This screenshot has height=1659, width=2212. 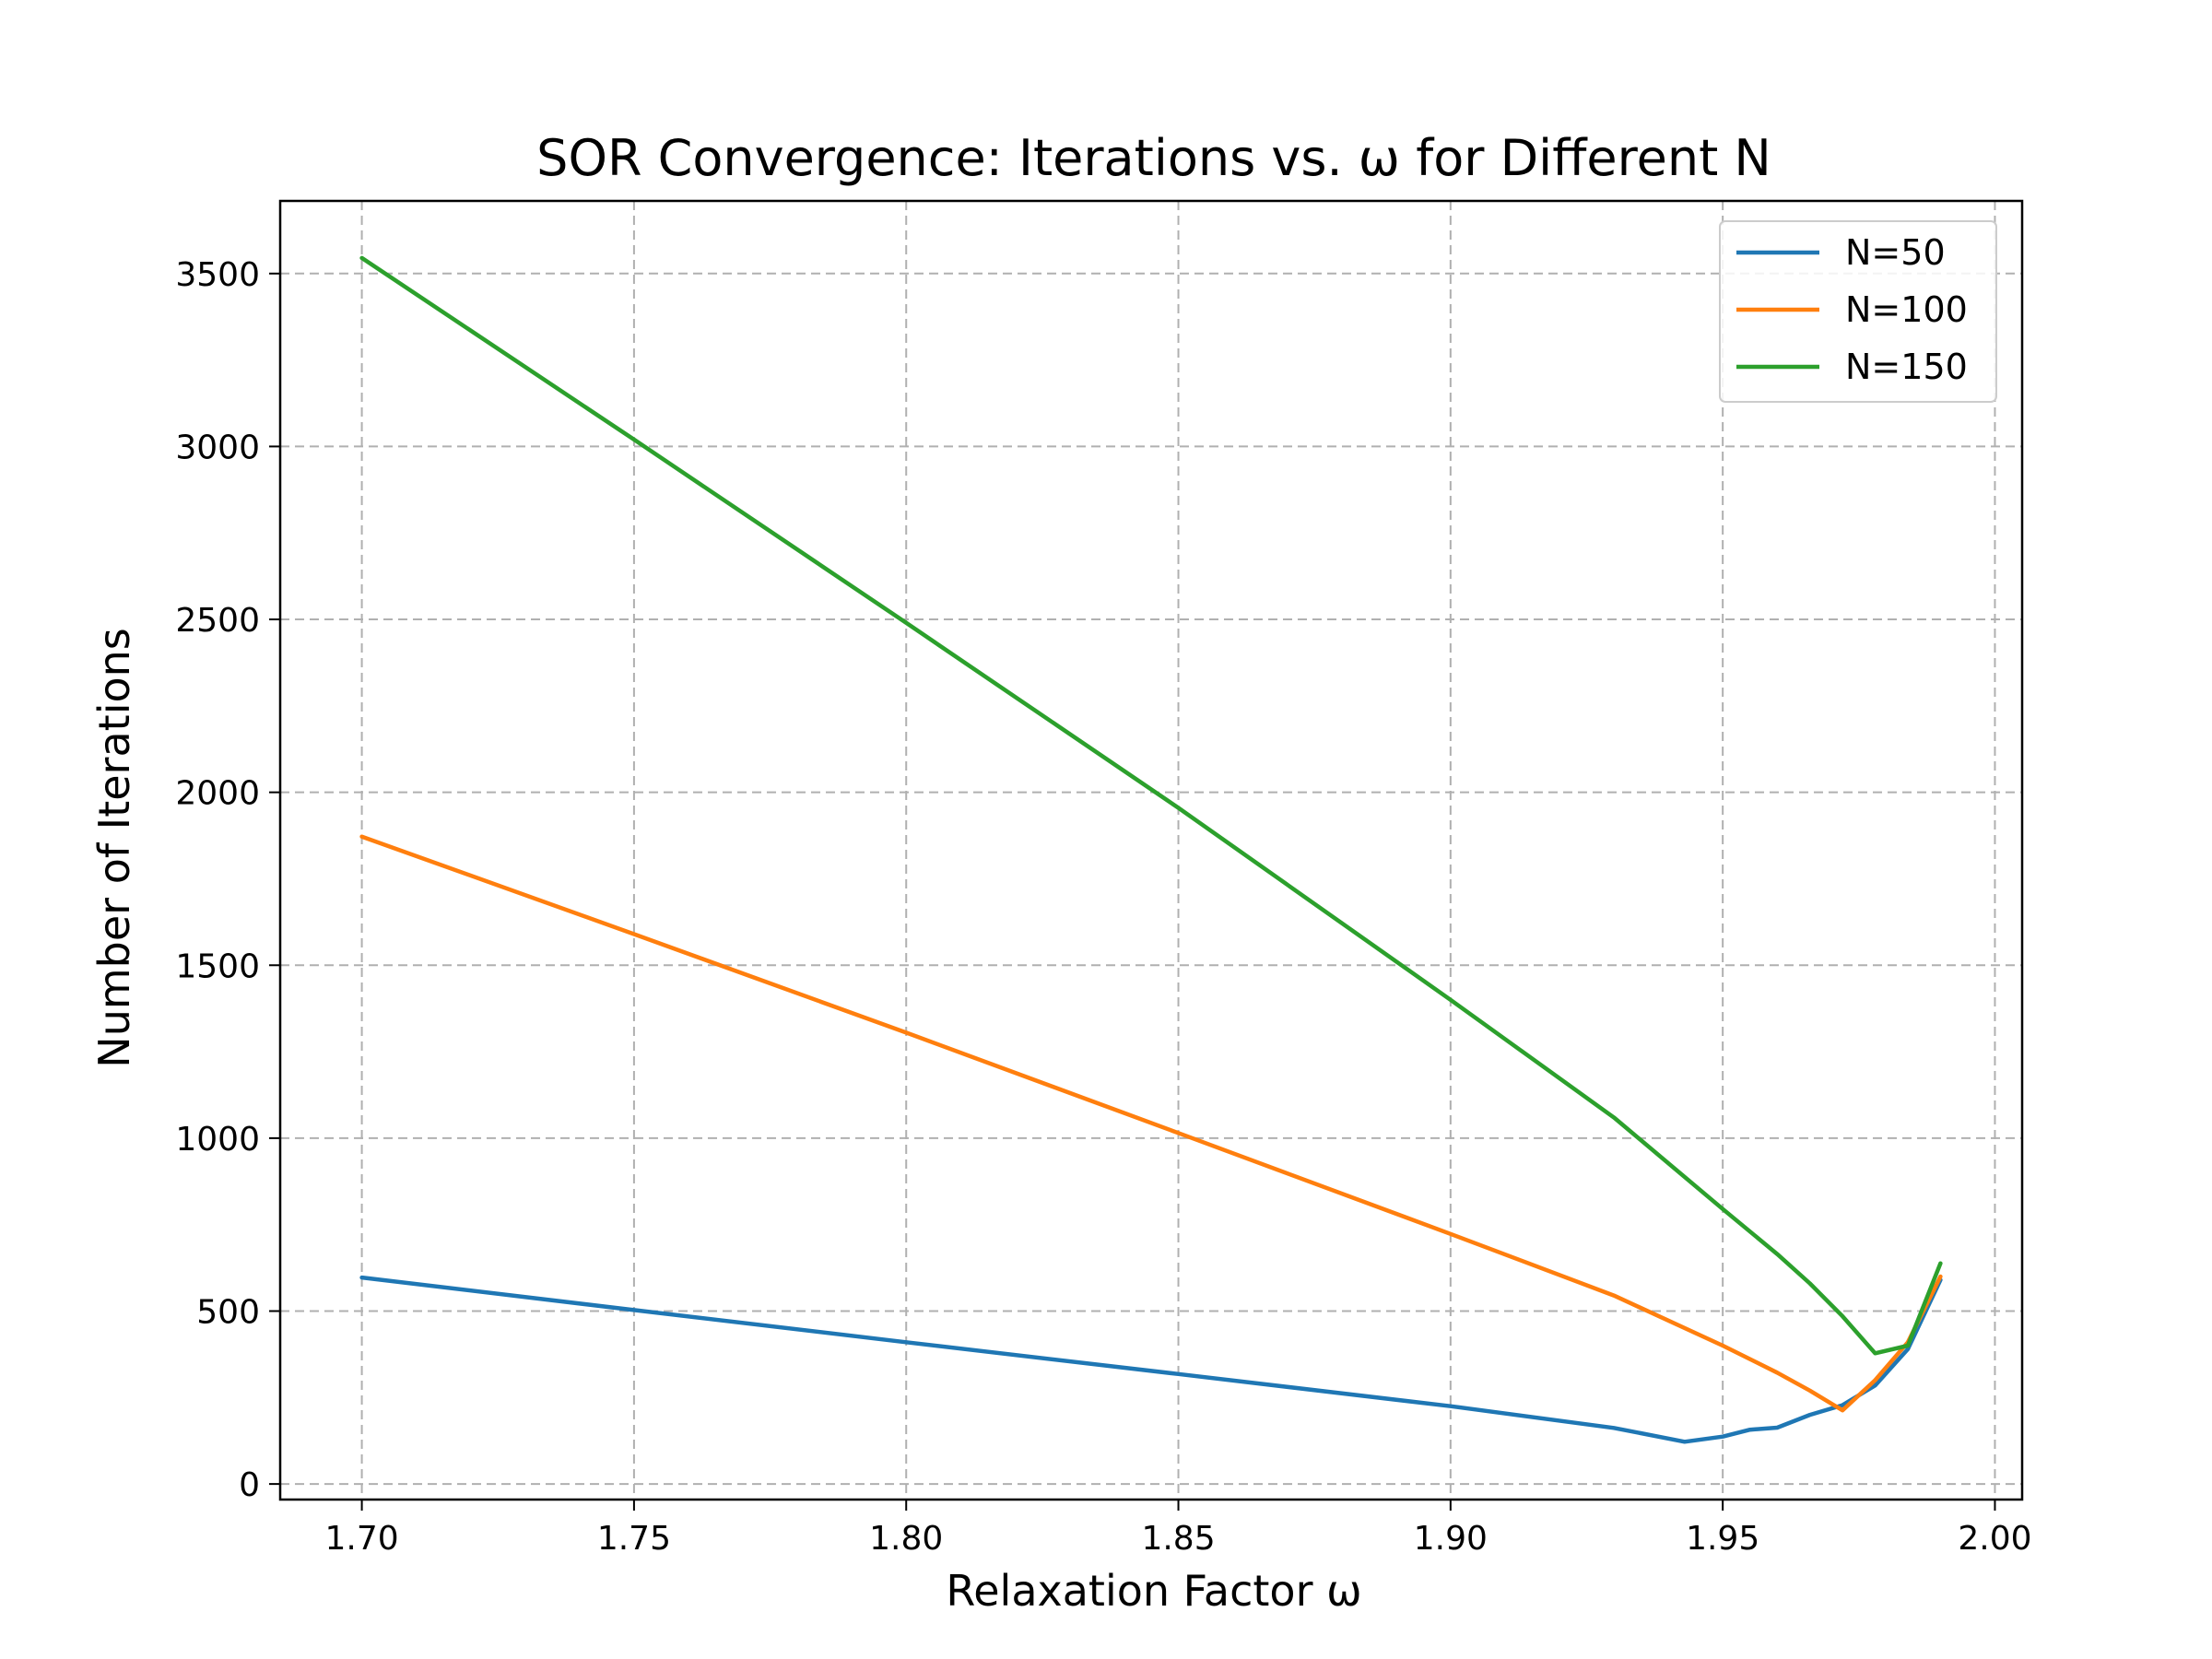 I want to click on y-axis-label: Number of Iterations, so click(x=114, y=847).